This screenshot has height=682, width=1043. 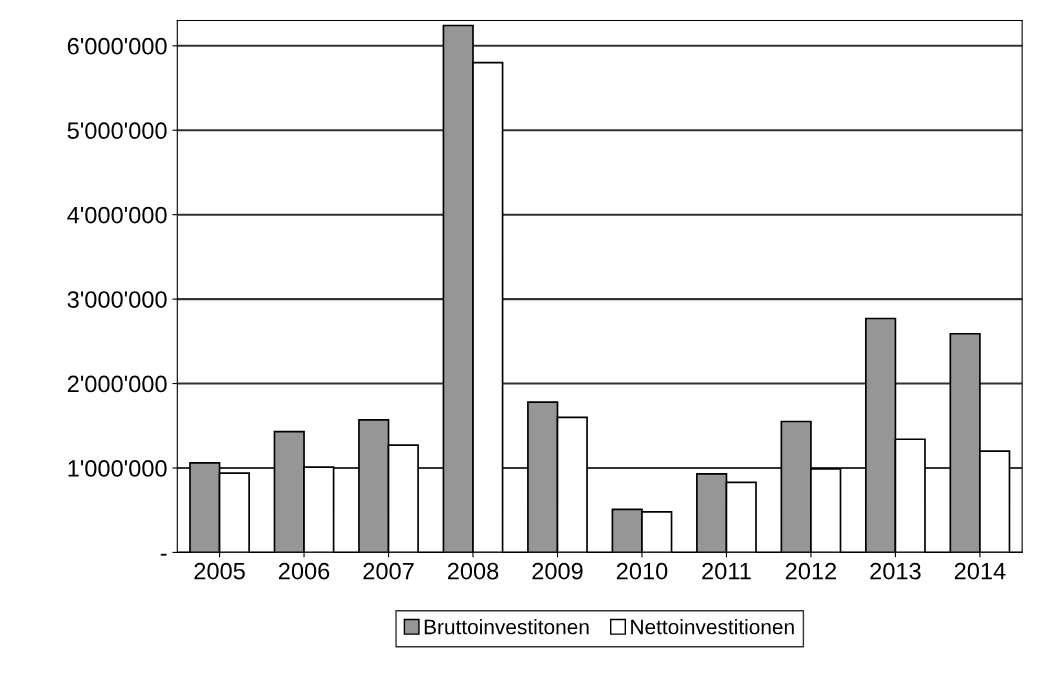 I want to click on y-tick-label: 1'000'000, so click(x=117, y=468).